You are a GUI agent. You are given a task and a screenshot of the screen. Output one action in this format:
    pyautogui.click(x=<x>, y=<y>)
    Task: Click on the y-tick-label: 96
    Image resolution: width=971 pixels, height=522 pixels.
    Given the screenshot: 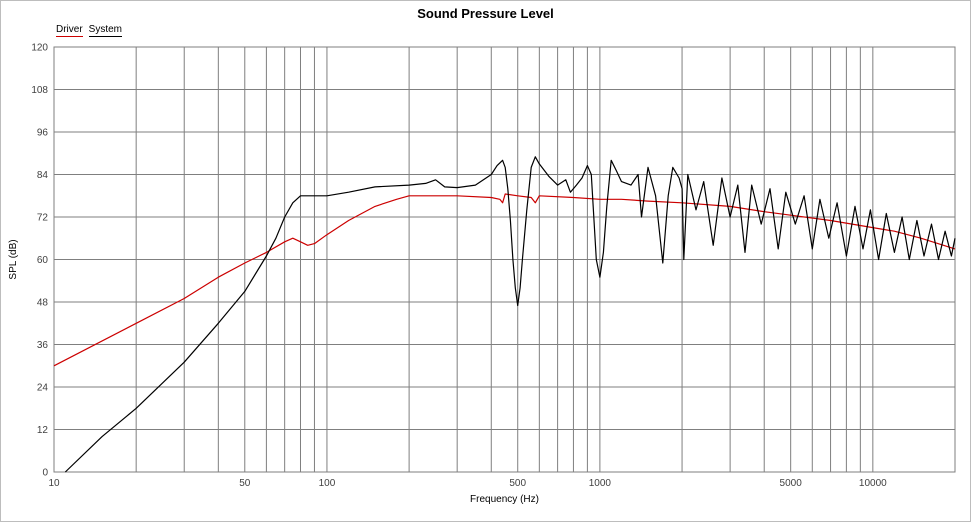 What is the action you would take?
    pyautogui.click(x=43, y=133)
    